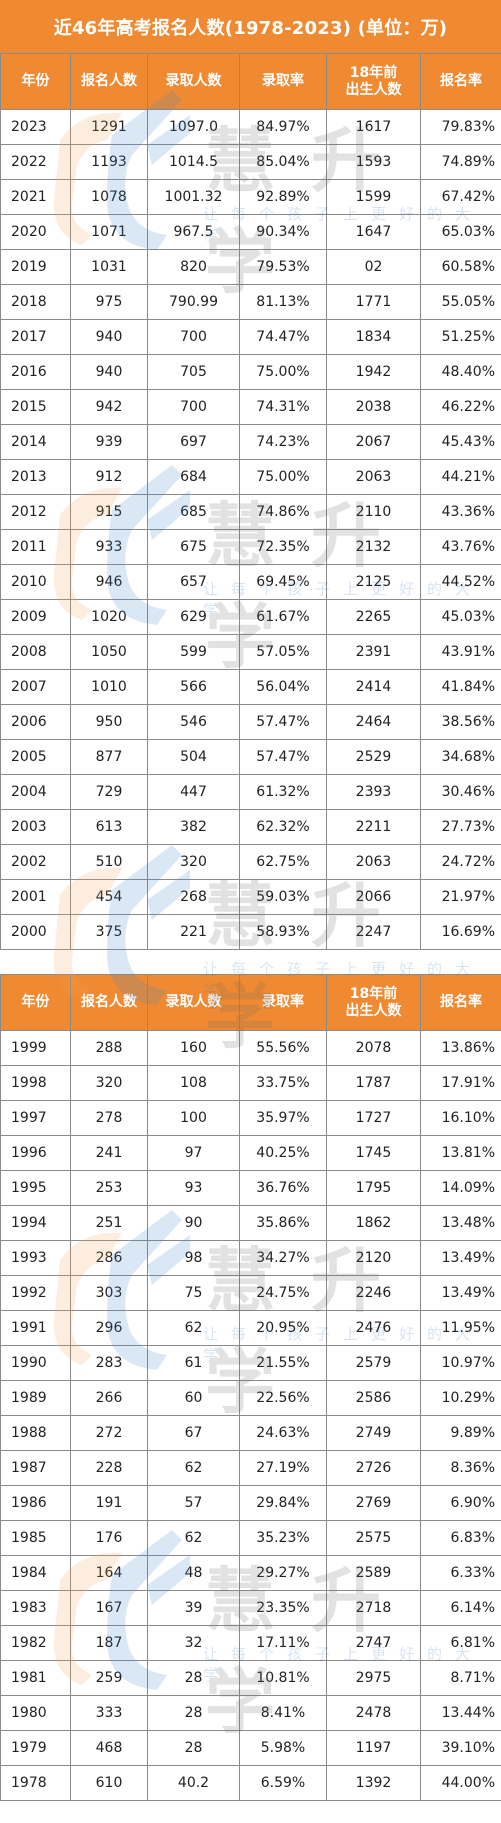 This screenshot has width=501, height=1823. Describe the element at coordinates (35, 1083) in the screenshot. I see `cell-year: 1998` at that location.